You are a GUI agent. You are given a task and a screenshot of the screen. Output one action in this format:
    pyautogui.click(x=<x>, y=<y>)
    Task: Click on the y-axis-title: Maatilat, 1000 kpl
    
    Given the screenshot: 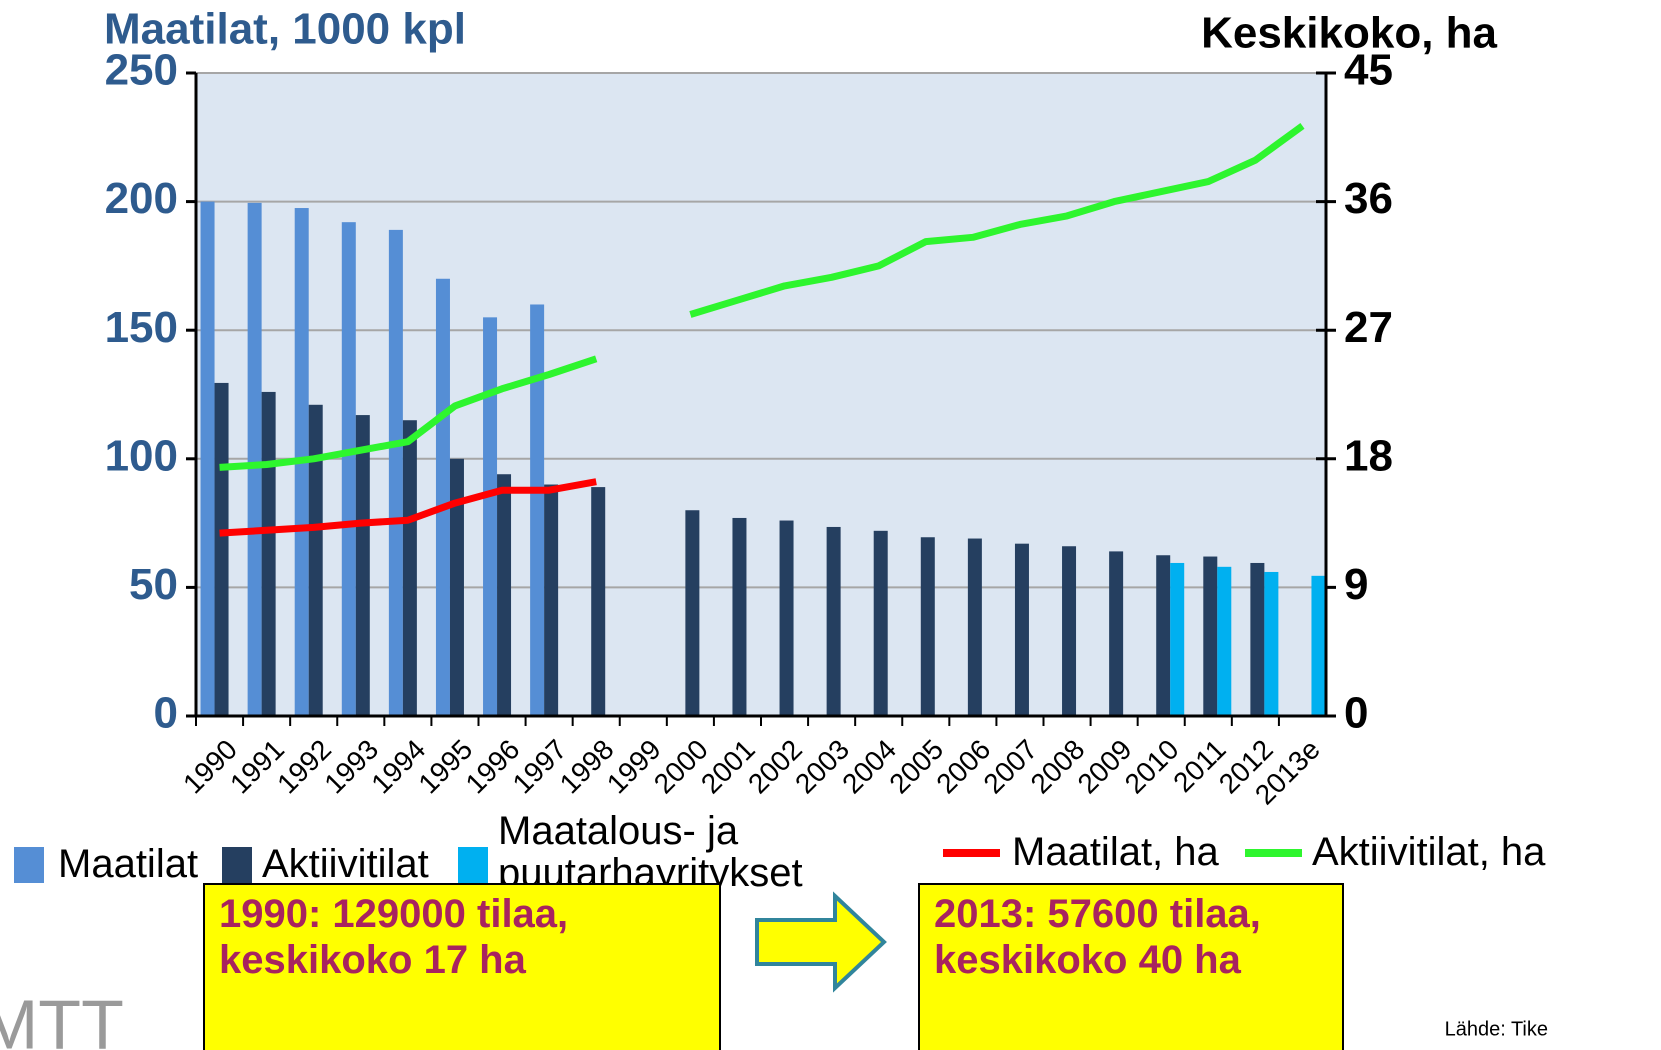 What is the action you would take?
    pyautogui.click(x=285, y=29)
    